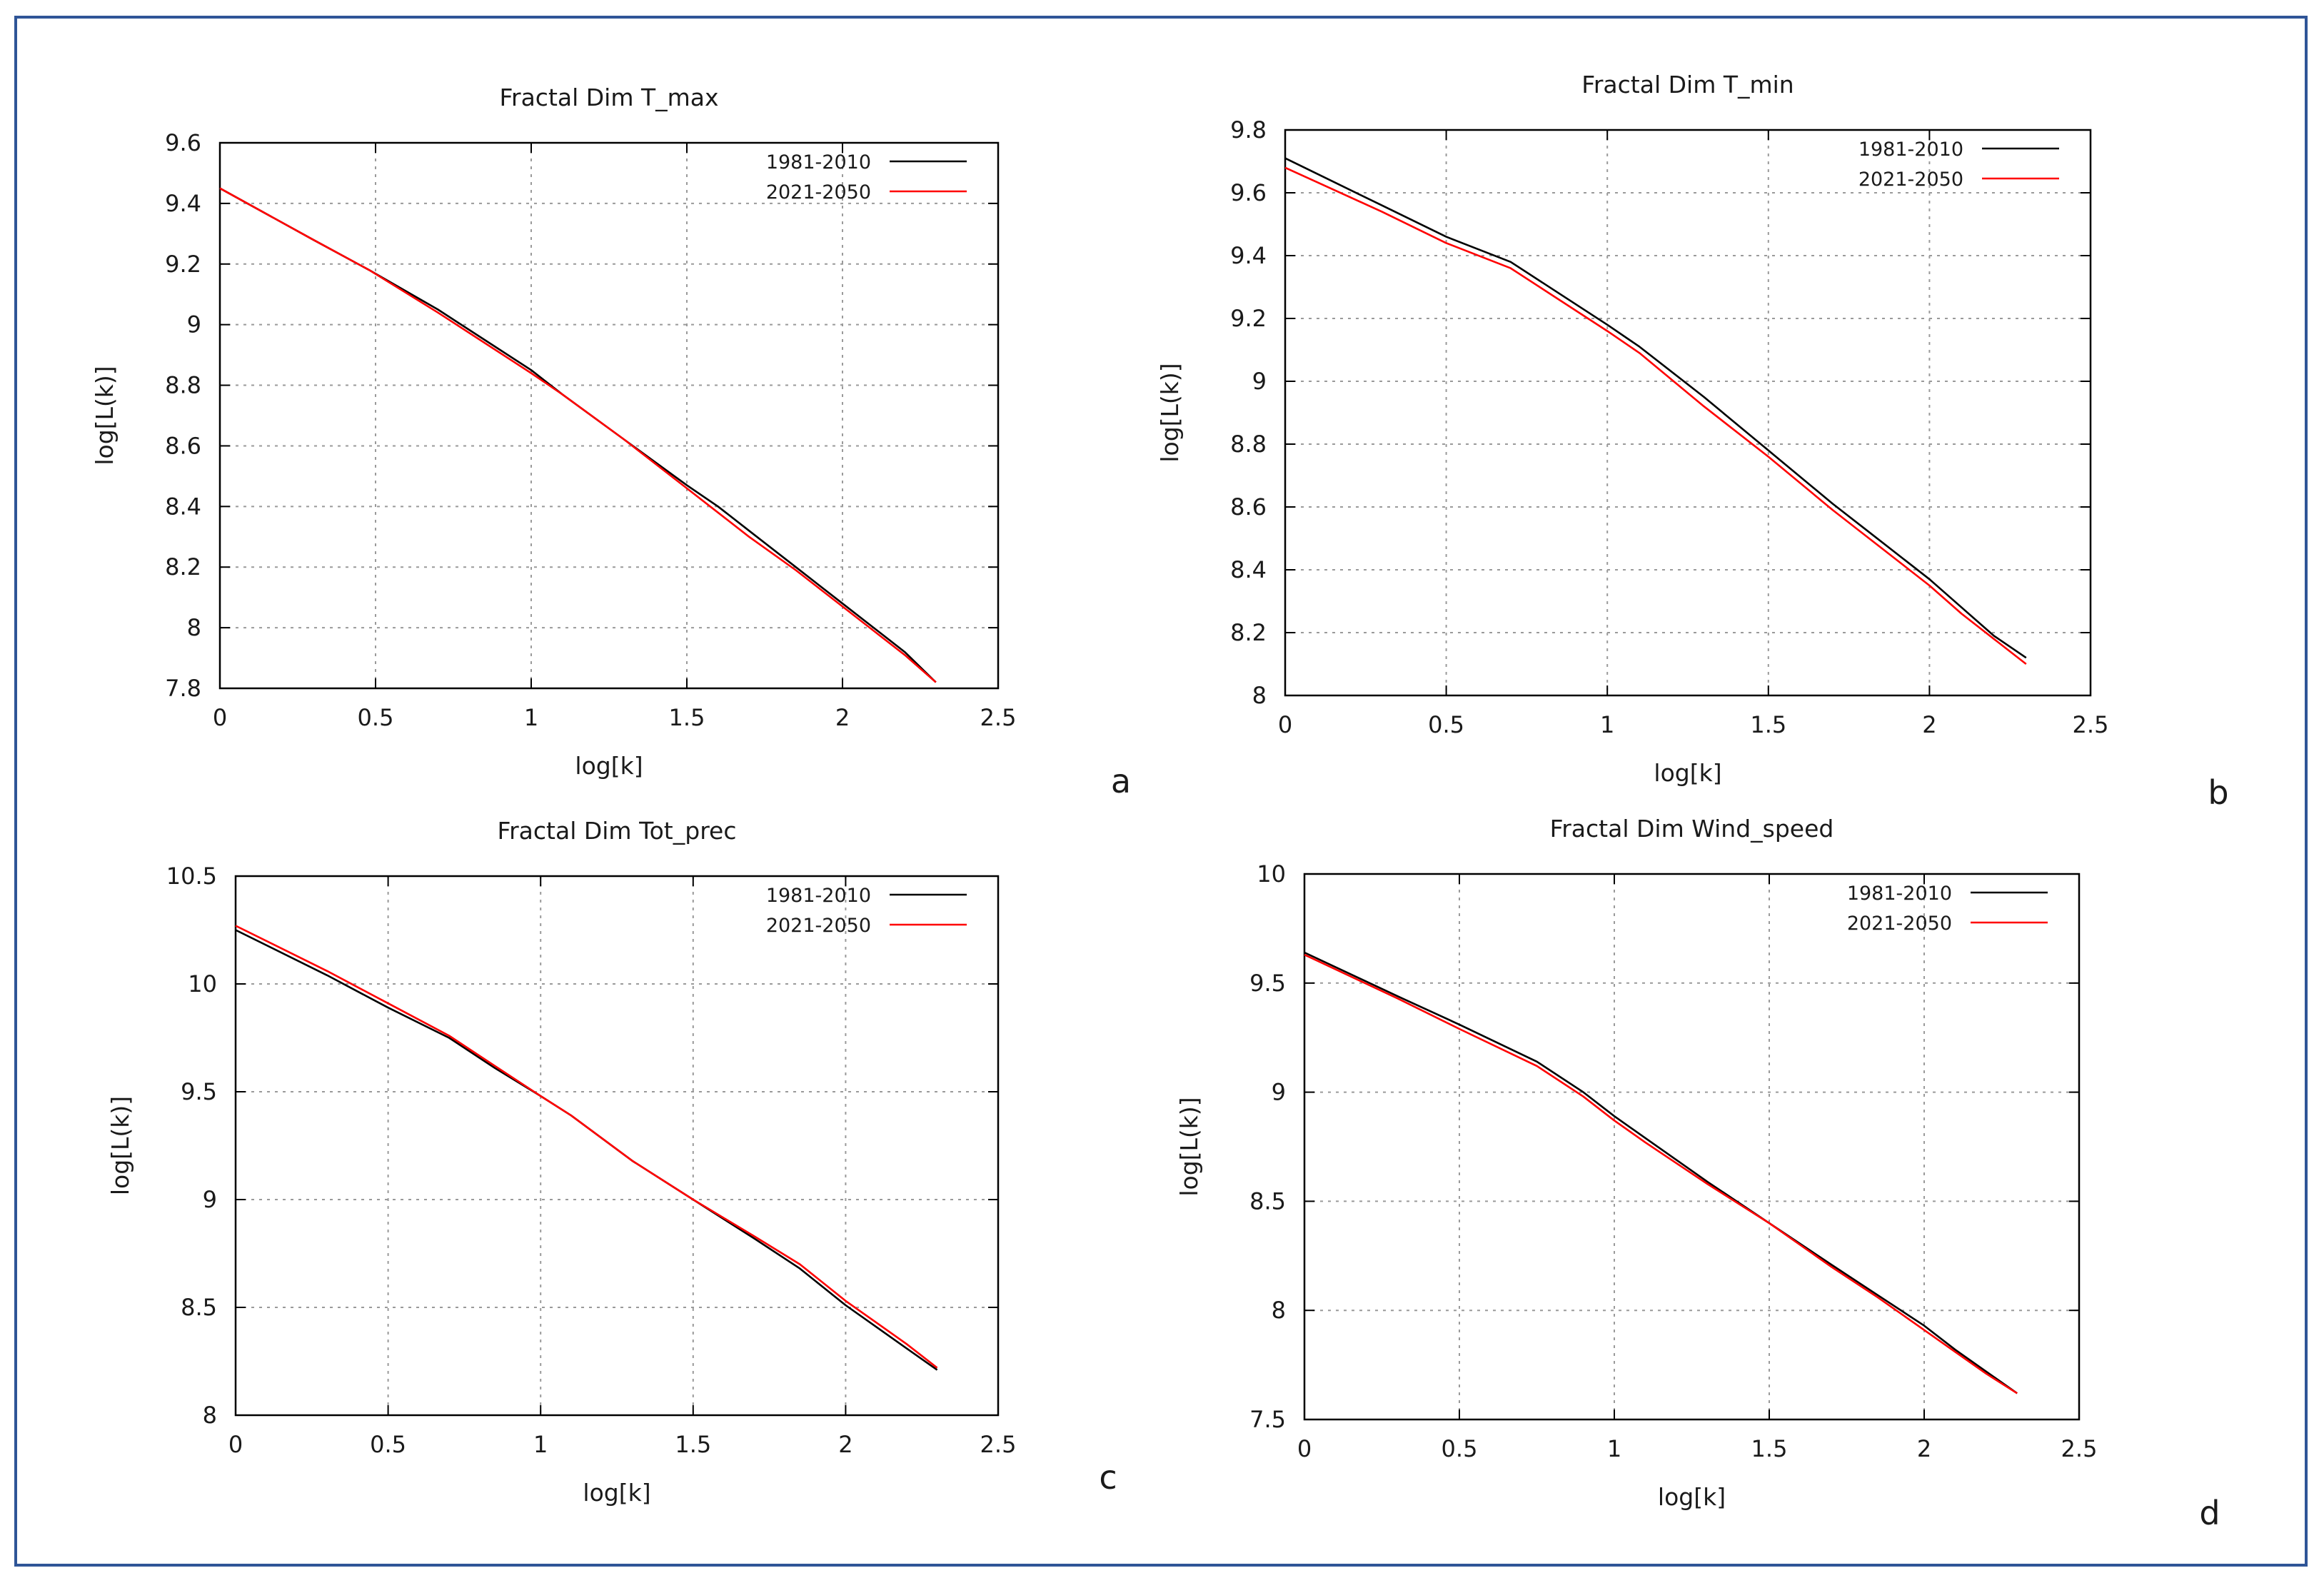 The height and width of the screenshot is (1583, 2324). What do you see at coordinates (2218, 792) in the screenshot?
I see `panel-letter: b` at bounding box center [2218, 792].